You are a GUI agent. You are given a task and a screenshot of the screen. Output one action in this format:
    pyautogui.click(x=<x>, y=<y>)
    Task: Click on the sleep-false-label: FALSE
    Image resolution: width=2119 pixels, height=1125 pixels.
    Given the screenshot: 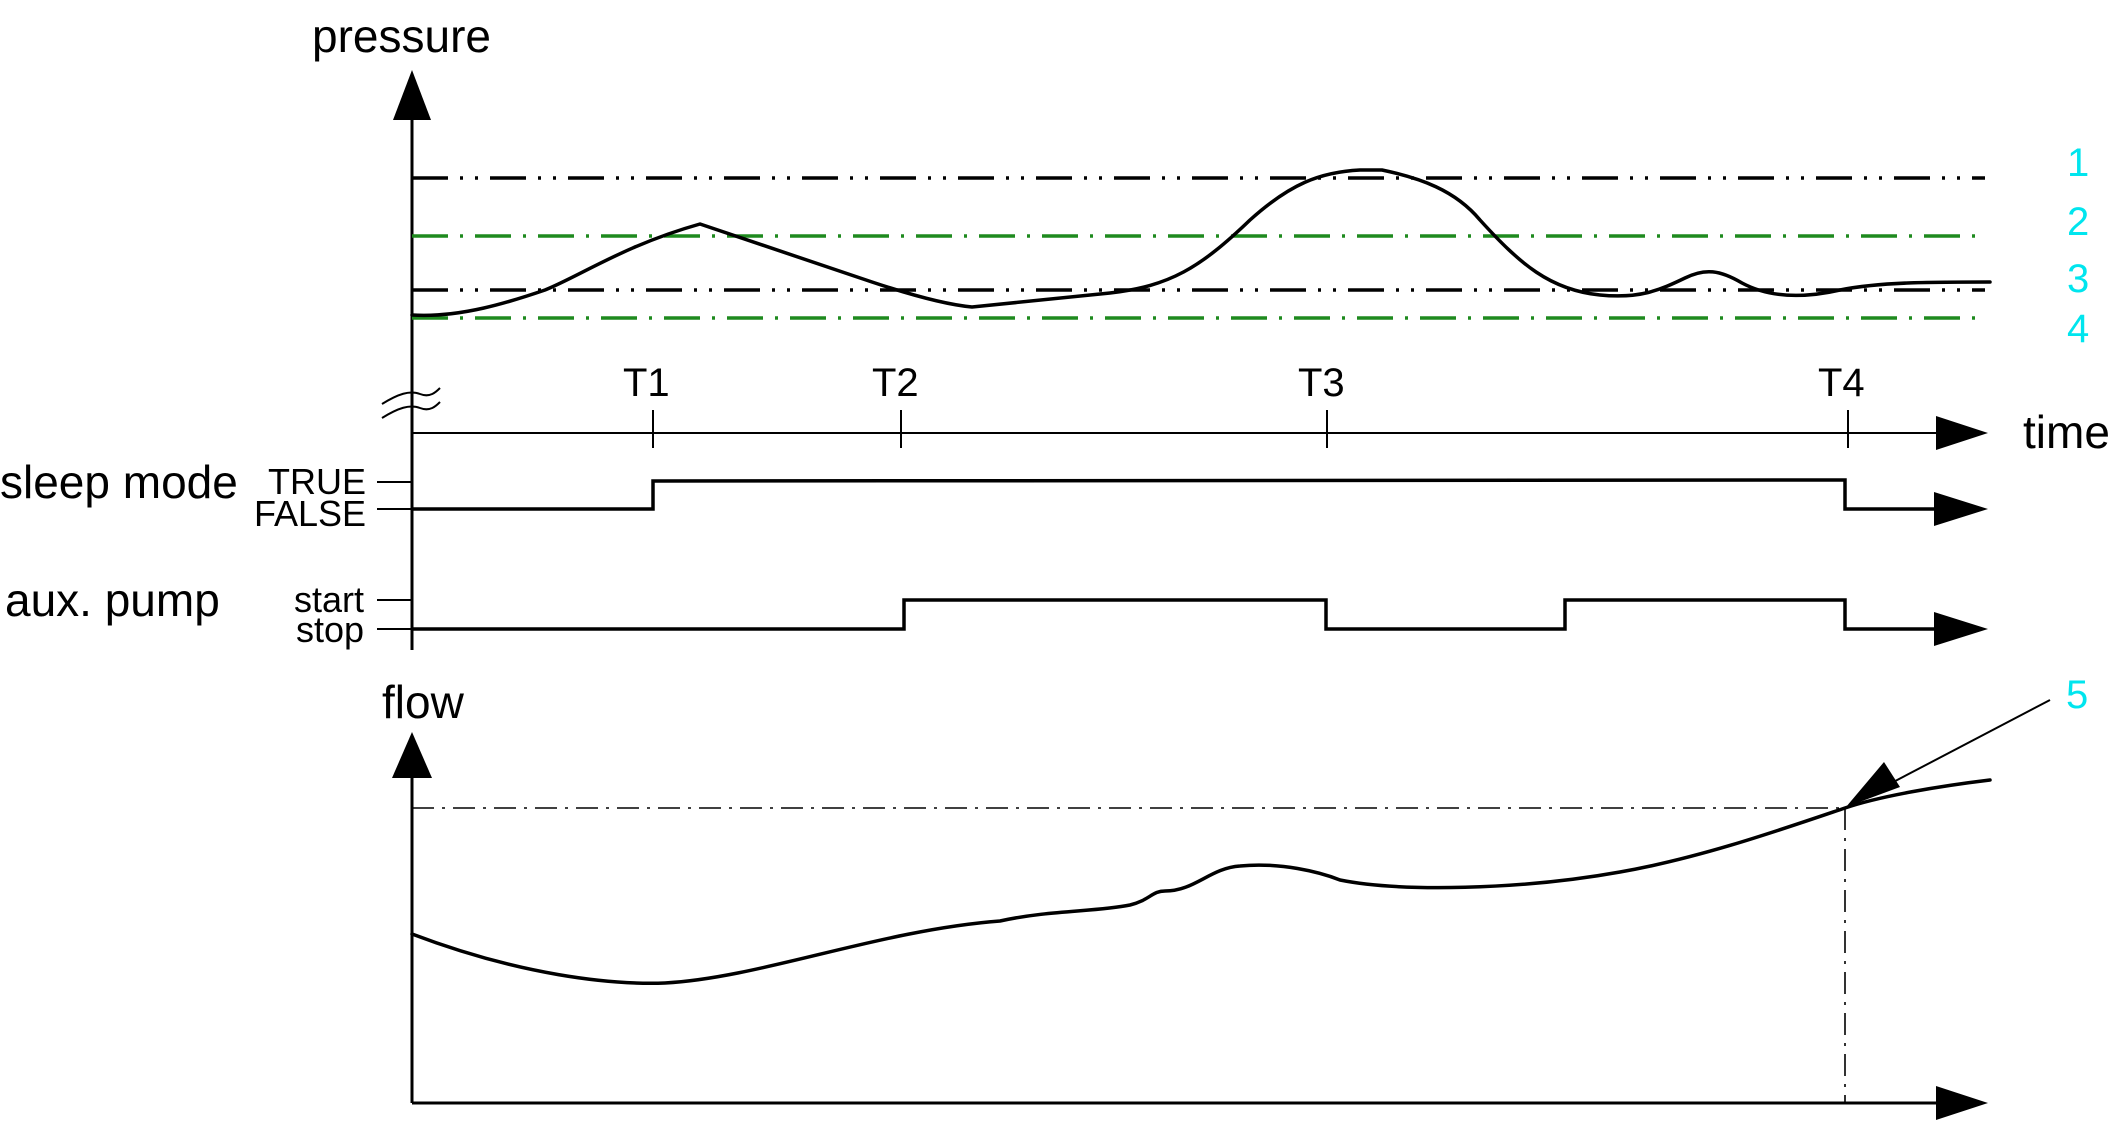 What is the action you would take?
    pyautogui.click(x=310, y=513)
    